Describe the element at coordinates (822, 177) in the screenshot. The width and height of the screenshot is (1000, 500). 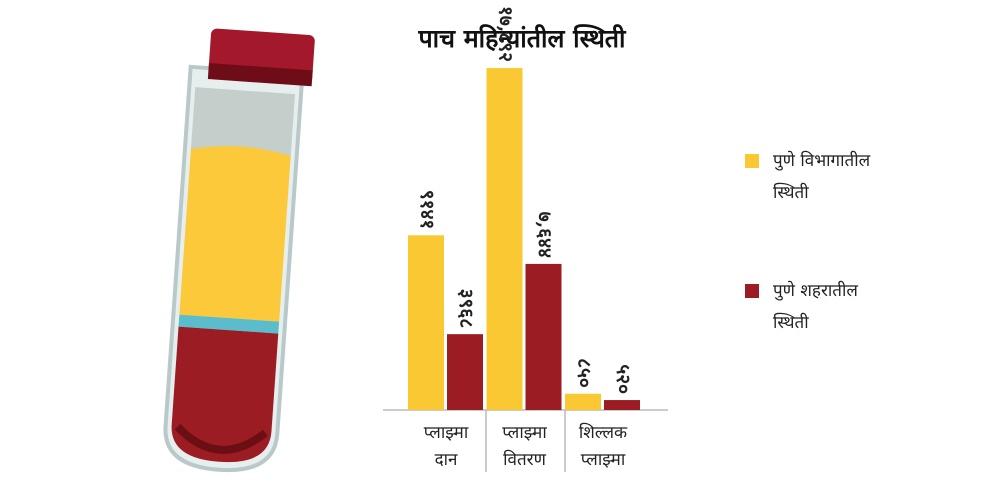
I see `legend-label: पुणे विभागातील स्थिती` at that location.